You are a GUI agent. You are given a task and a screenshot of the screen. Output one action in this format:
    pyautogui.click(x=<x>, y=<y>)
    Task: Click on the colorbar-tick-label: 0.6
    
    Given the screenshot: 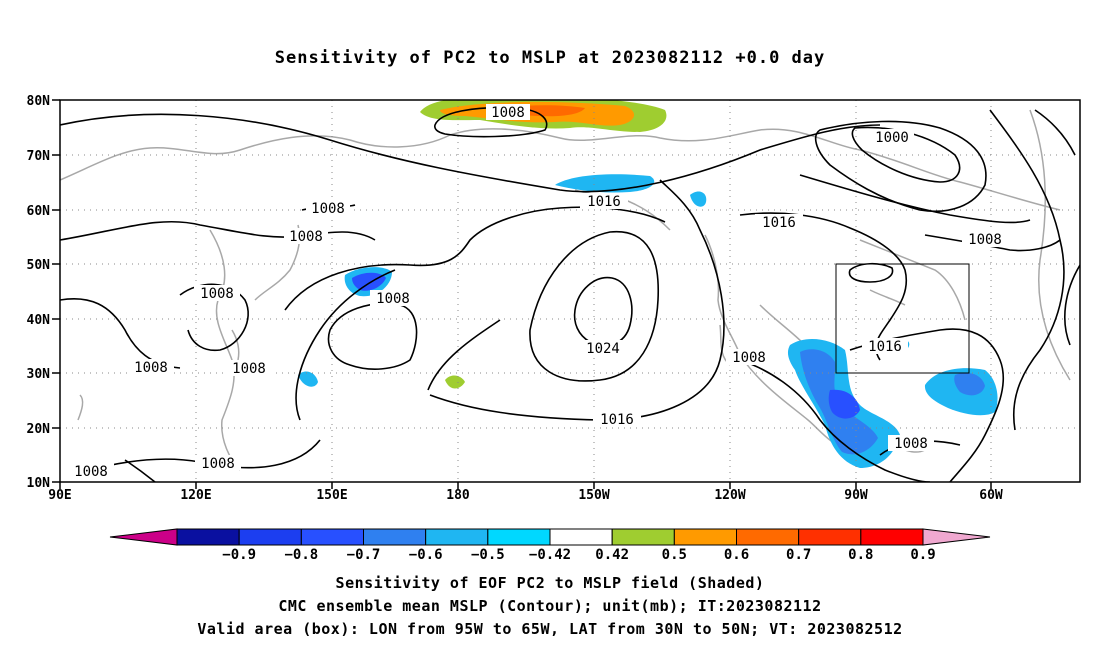 What is the action you would take?
    pyautogui.click(x=736, y=555)
    